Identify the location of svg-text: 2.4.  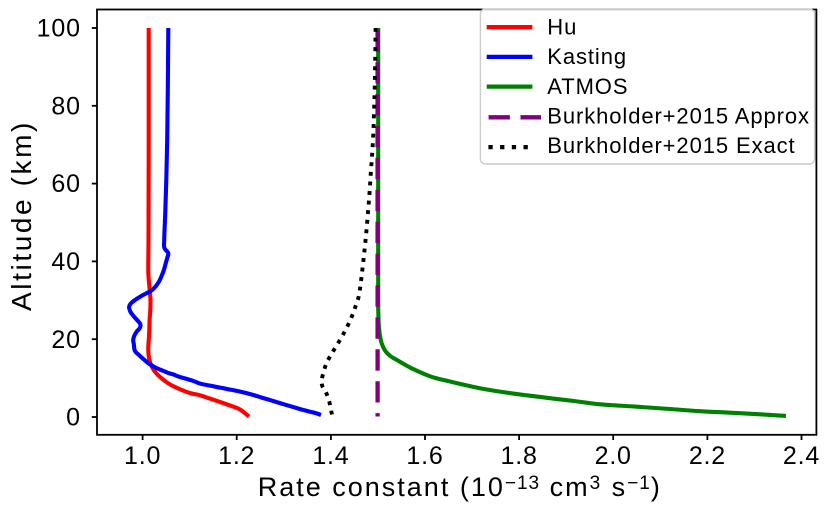
(801, 456).